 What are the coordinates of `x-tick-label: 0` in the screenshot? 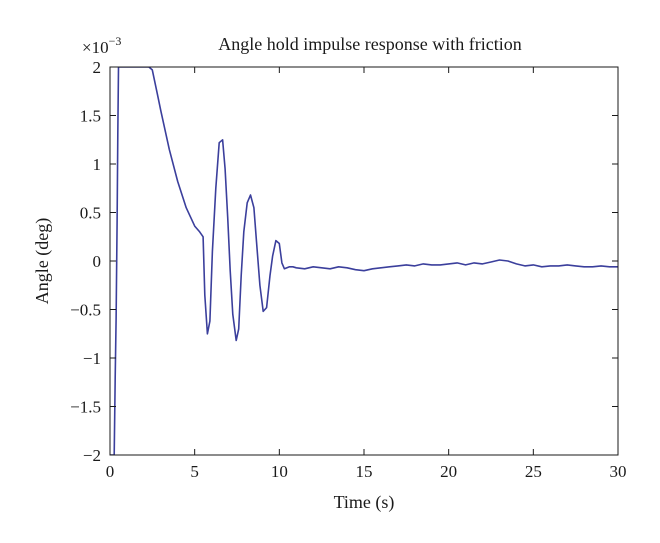 It's located at (110, 471).